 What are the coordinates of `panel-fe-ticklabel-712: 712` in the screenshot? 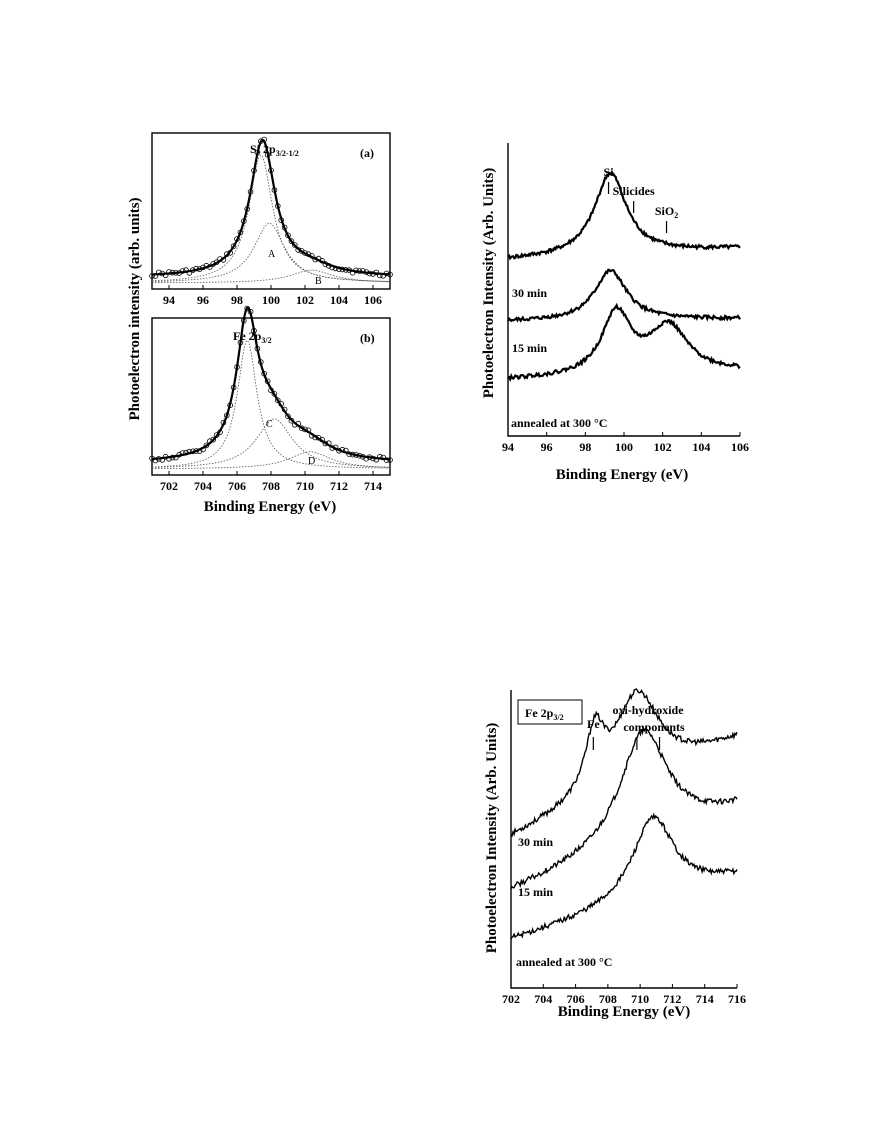 It's located at (672, 999).